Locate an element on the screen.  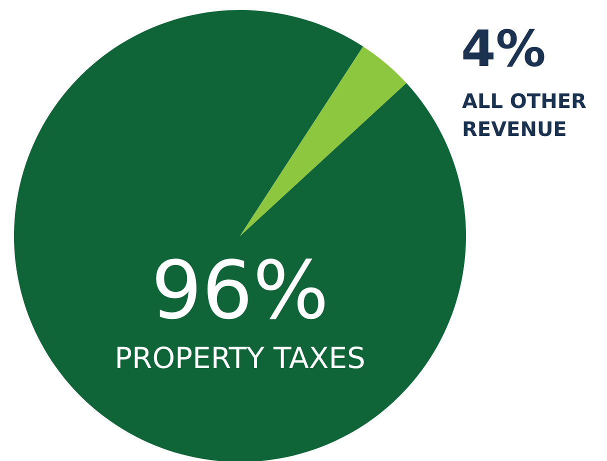
pie-slice is located at coordinates (323, 141).